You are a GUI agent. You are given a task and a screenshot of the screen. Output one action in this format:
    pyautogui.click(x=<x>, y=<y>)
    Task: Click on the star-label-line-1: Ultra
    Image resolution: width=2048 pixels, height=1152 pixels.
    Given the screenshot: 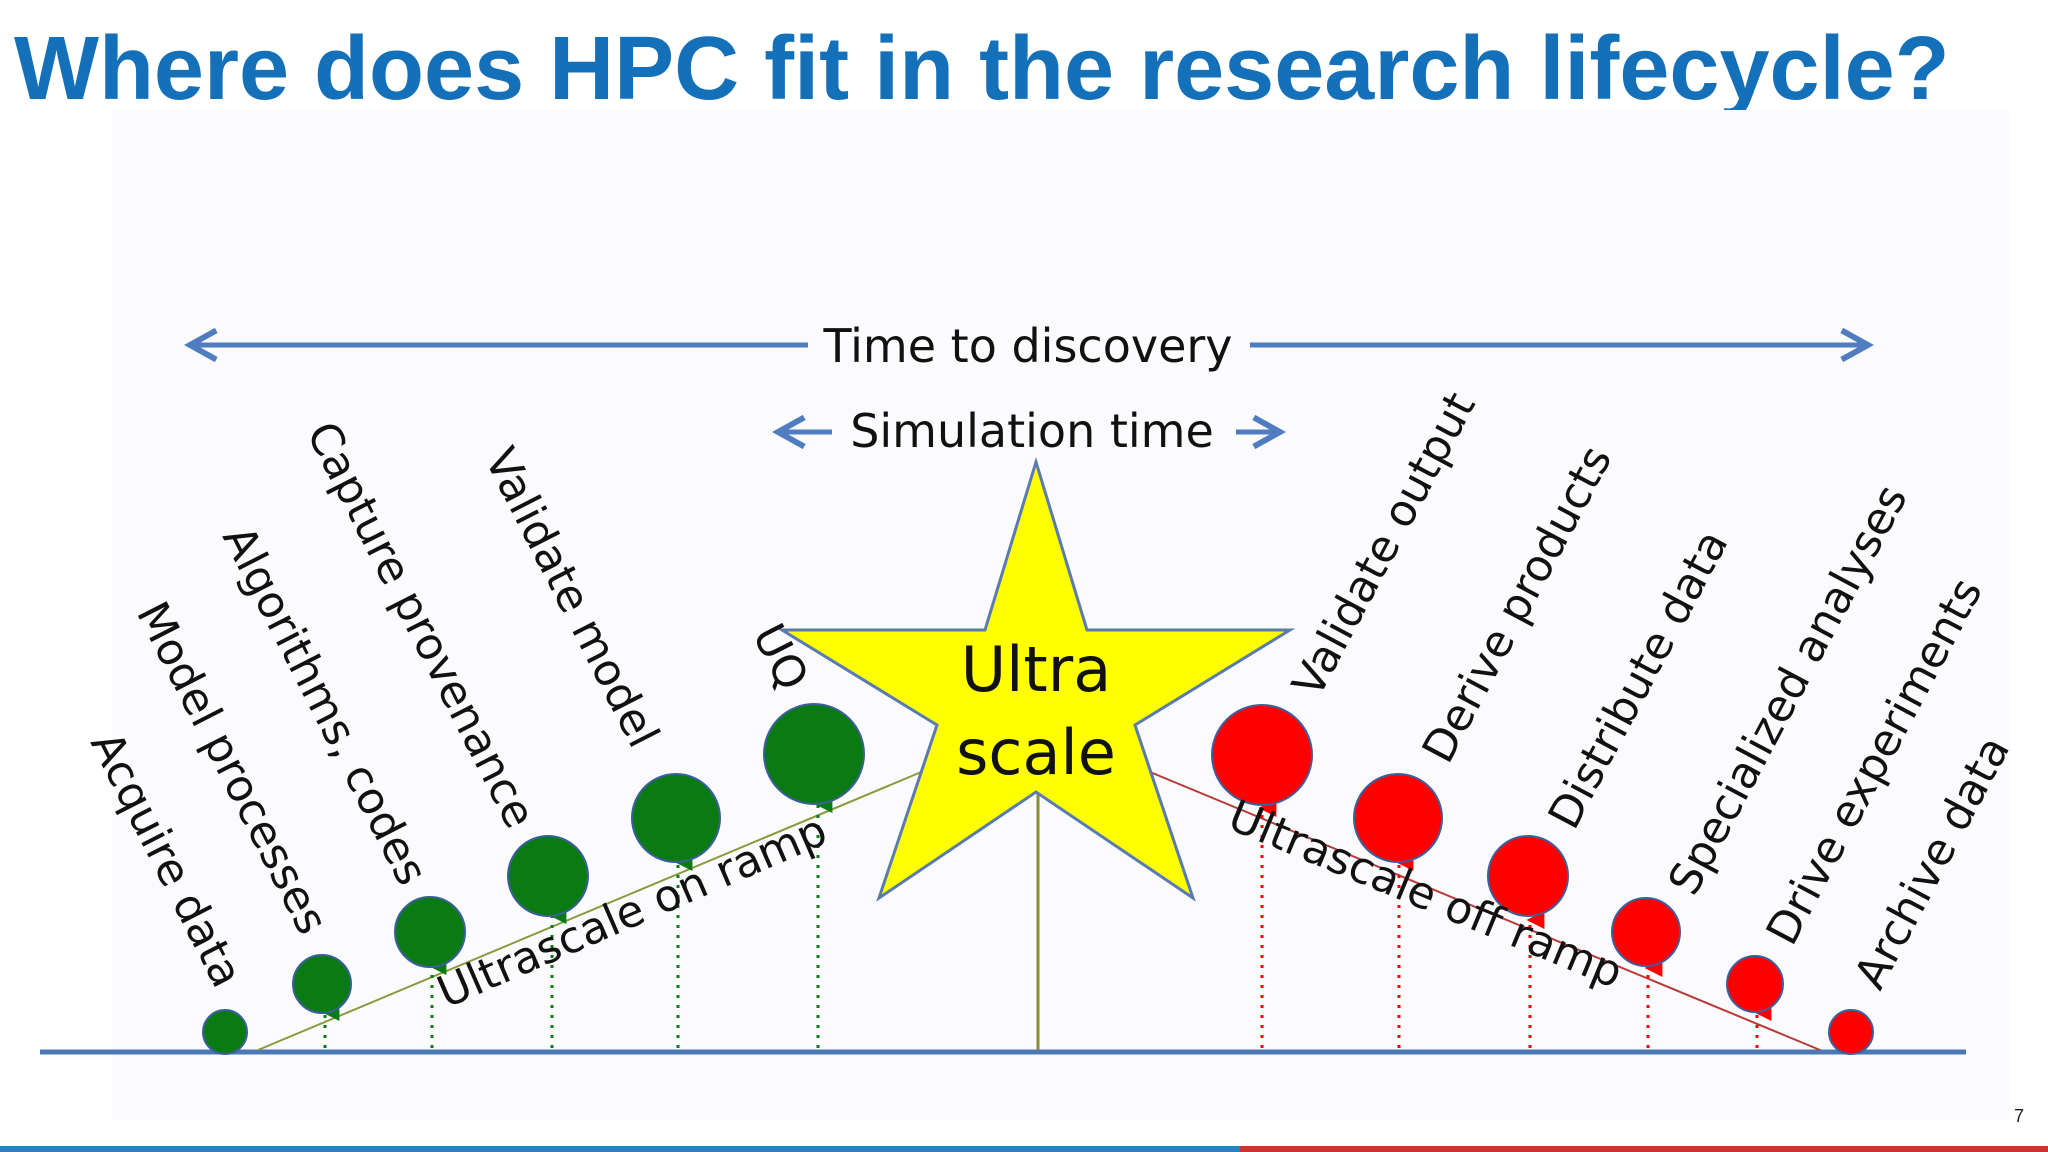 What is the action you would take?
    pyautogui.click(x=1036, y=669)
    